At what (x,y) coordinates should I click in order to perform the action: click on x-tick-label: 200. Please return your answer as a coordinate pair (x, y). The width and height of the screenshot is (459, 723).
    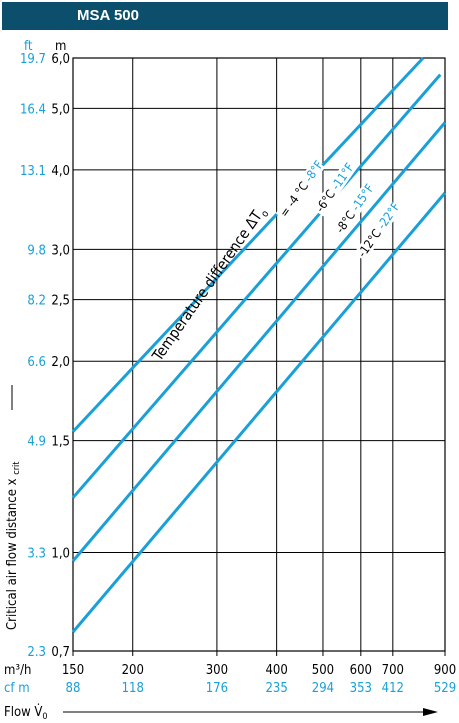
    Looking at the image, I should click on (133, 670).